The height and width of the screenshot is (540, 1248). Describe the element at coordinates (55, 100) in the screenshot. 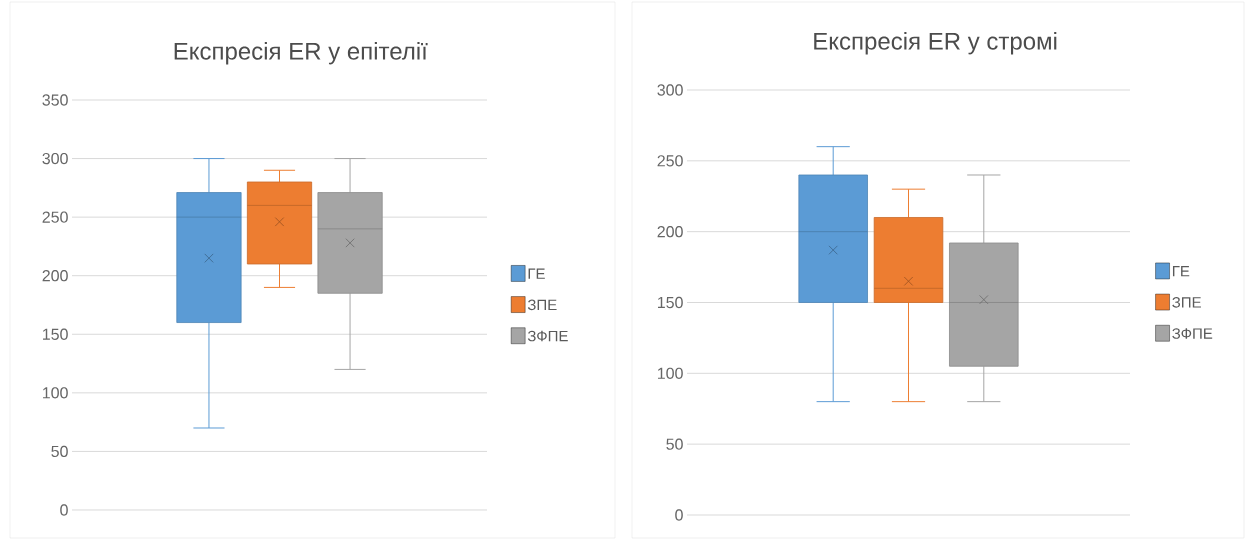

I see `y-tick-label: 350` at that location.